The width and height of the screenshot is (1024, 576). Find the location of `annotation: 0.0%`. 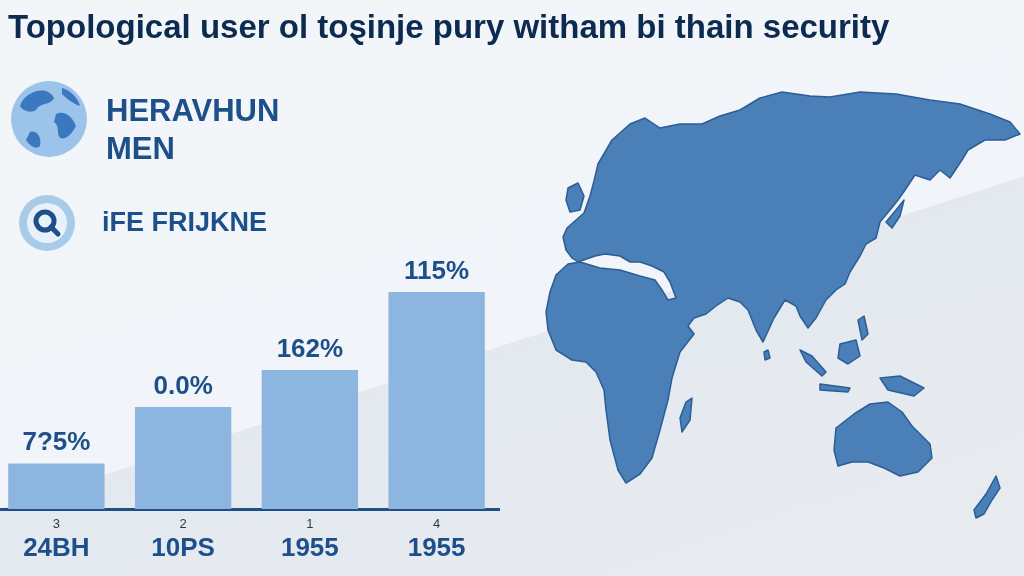

annotation: 0.0% is located at coordinates (183, 385).